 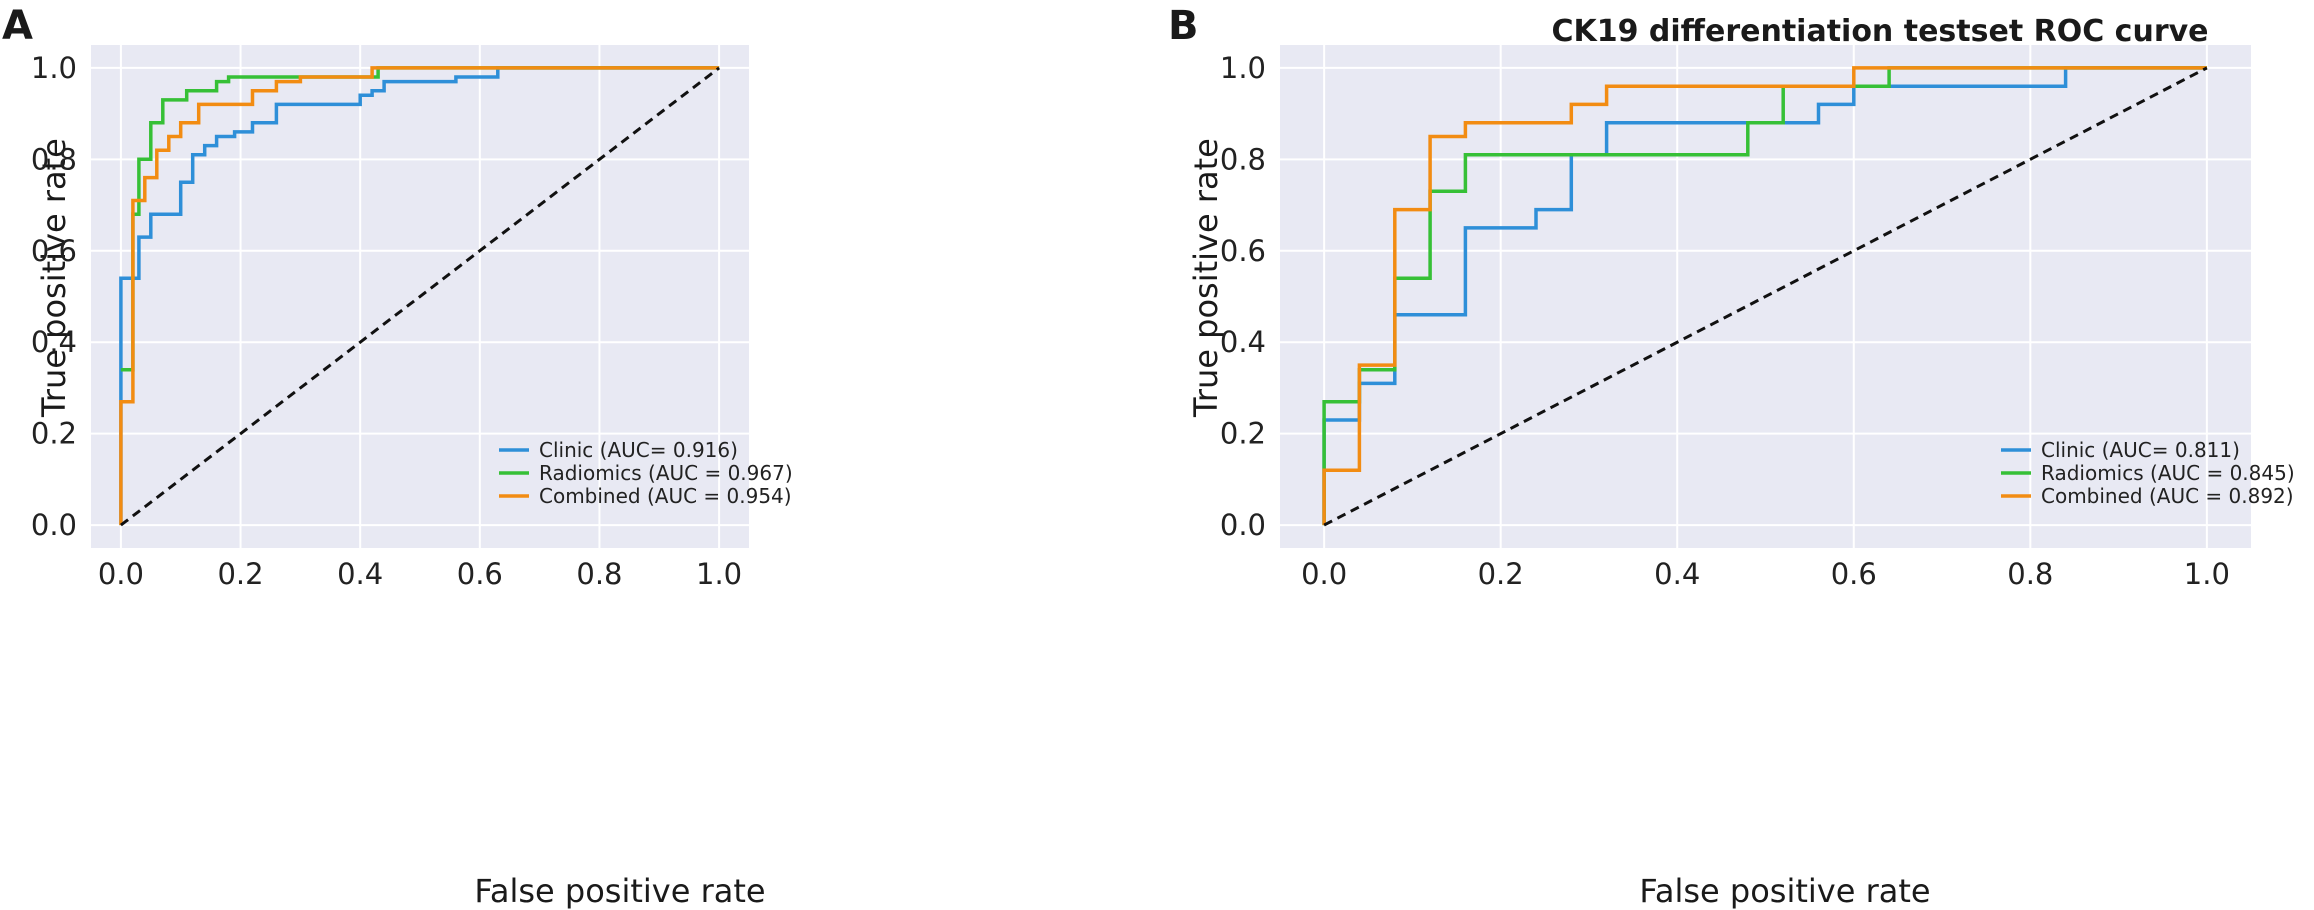 I want to click on chart-a-y-tick-label: 0.0, so click(x=54, y=525).